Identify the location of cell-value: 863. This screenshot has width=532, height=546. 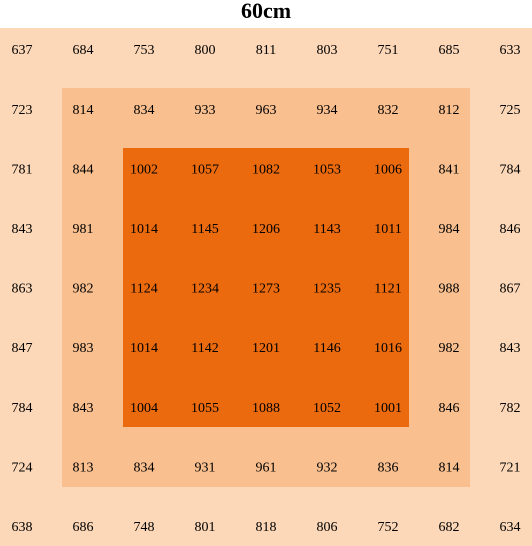
(22, 289).